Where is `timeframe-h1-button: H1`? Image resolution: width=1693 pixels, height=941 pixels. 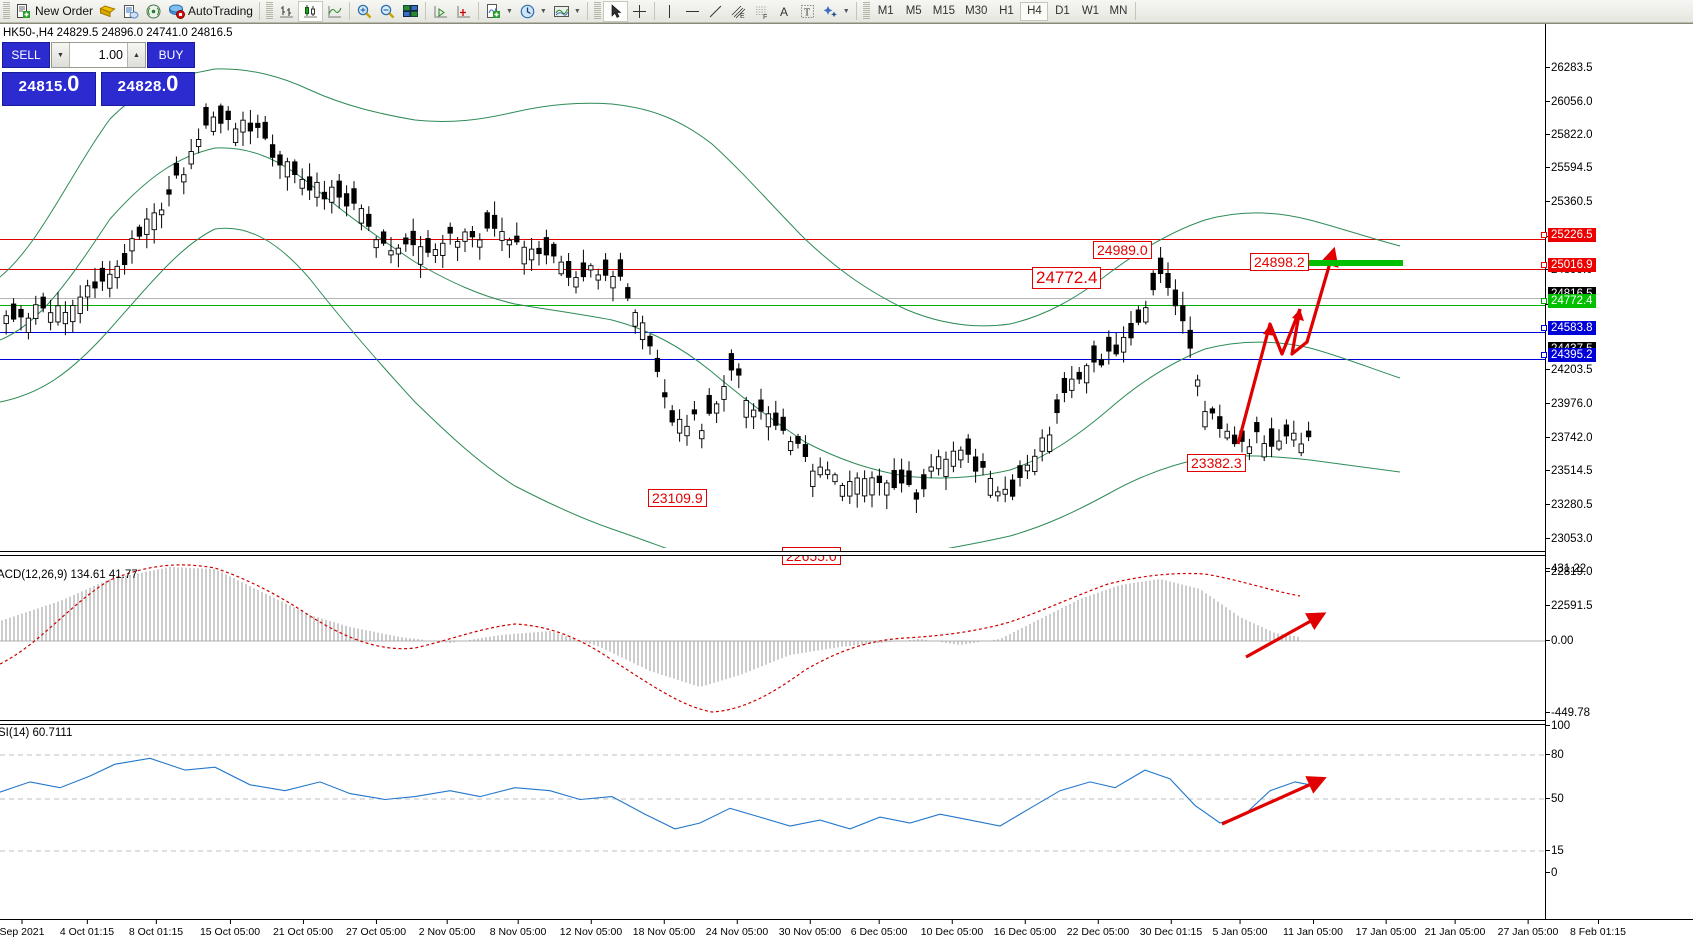 timeframe-h1-button: H1 is located at coordinates (1006, 11).